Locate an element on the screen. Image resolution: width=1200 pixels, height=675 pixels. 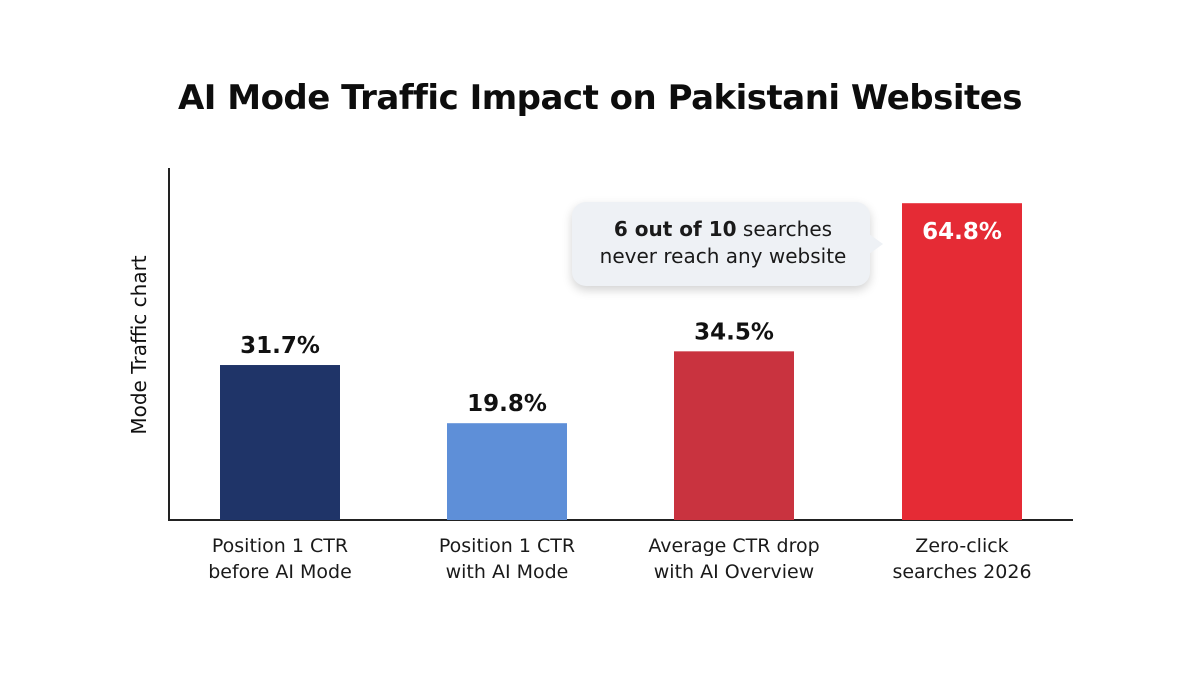
category-label-position-1-ctr-with-line-1: Position 1 CTR is located at coordinates (507, 546).